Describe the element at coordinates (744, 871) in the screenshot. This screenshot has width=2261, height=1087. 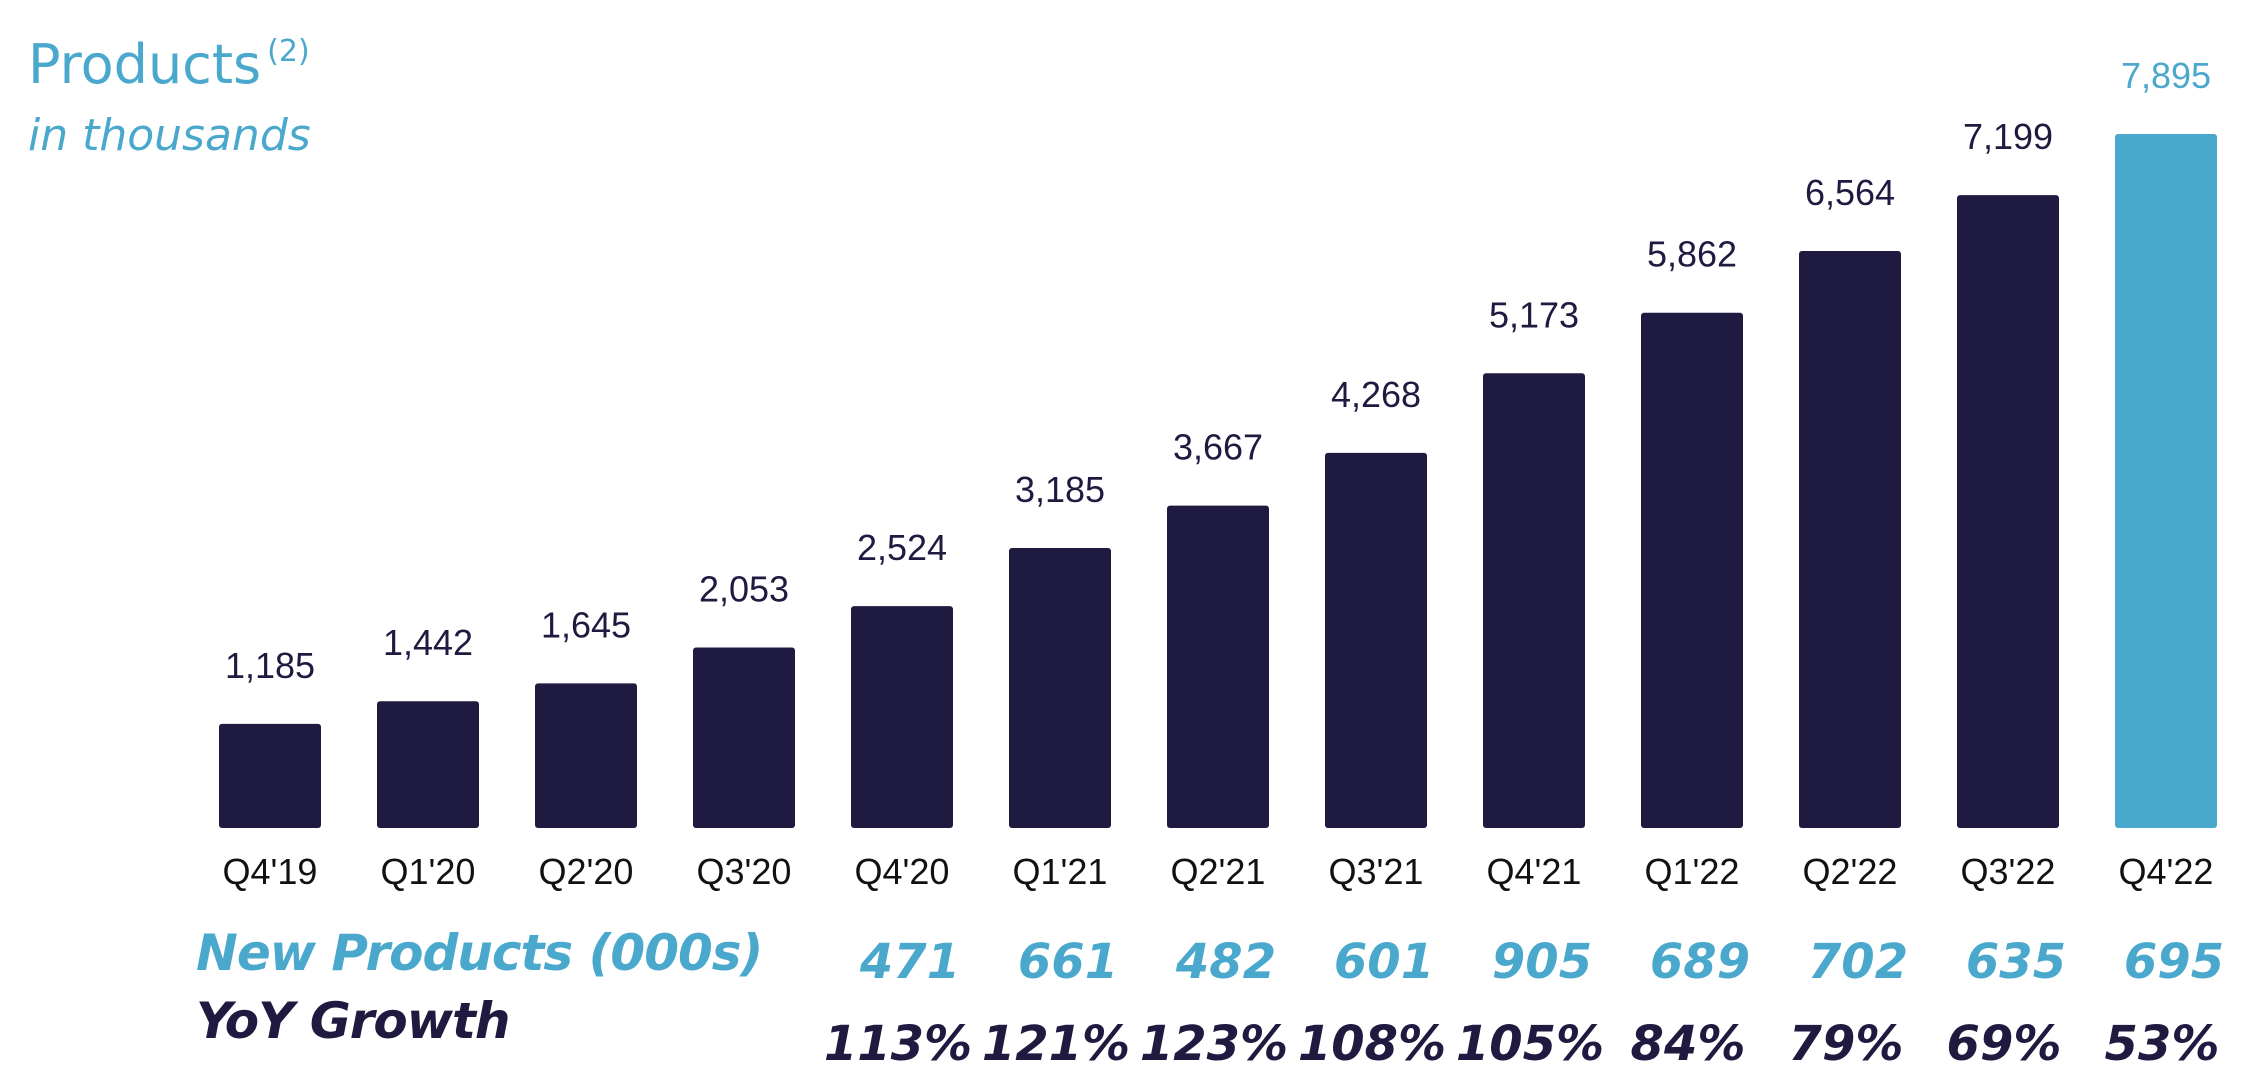
I see `x-tick-label: Q3'20` at that location.